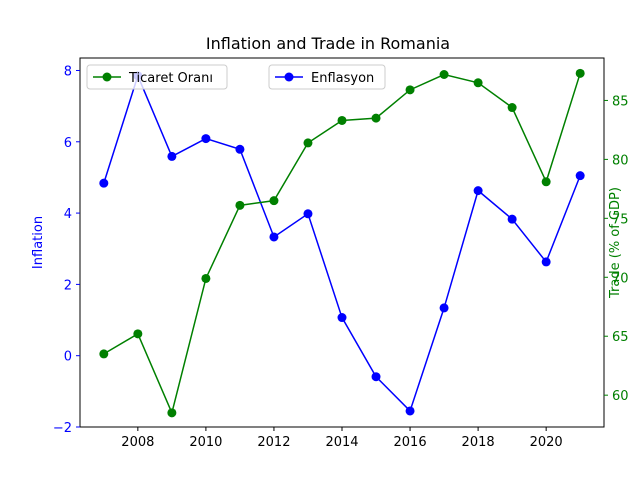  Describe the element at coordinates (615, 243) in the screenshot. I see `right-axis-label: Trade (% of GDP)` at that location.